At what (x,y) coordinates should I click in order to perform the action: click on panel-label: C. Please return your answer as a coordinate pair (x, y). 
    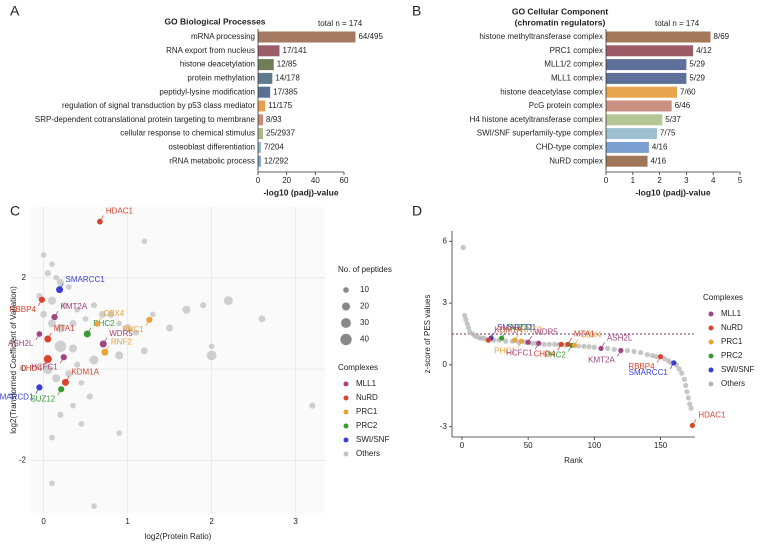
    Looking at the image, I should click on (15, 211).